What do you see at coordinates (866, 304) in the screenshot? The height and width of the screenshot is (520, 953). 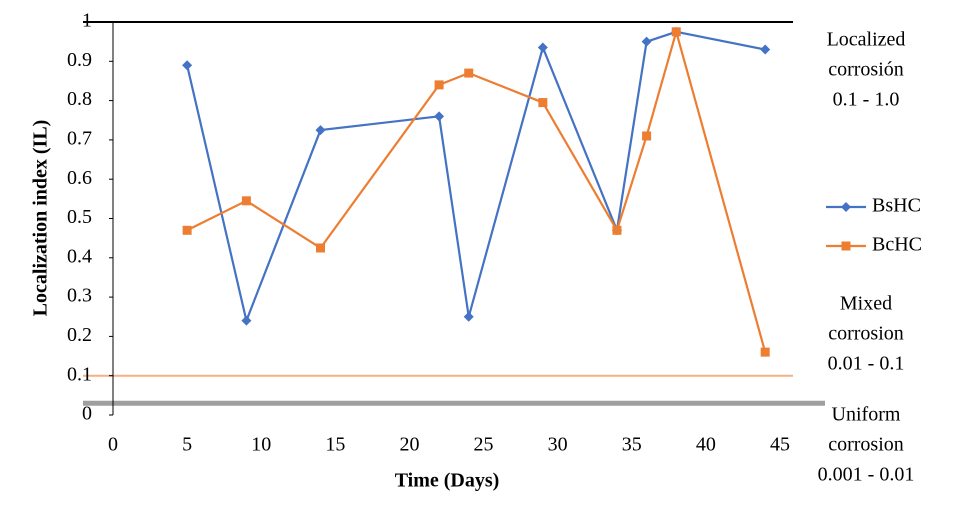 I see `annotation: Mixed` at bounding box center [866, 304].